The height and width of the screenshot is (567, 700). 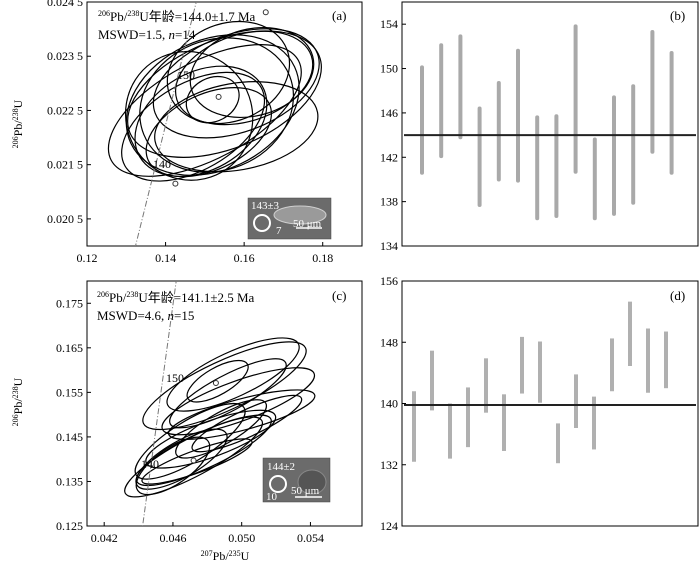 What do you see at coordinates (312, 482) in the screenshot?
I see `panel-c-zircon-grain` at bounding box center [312, 482].